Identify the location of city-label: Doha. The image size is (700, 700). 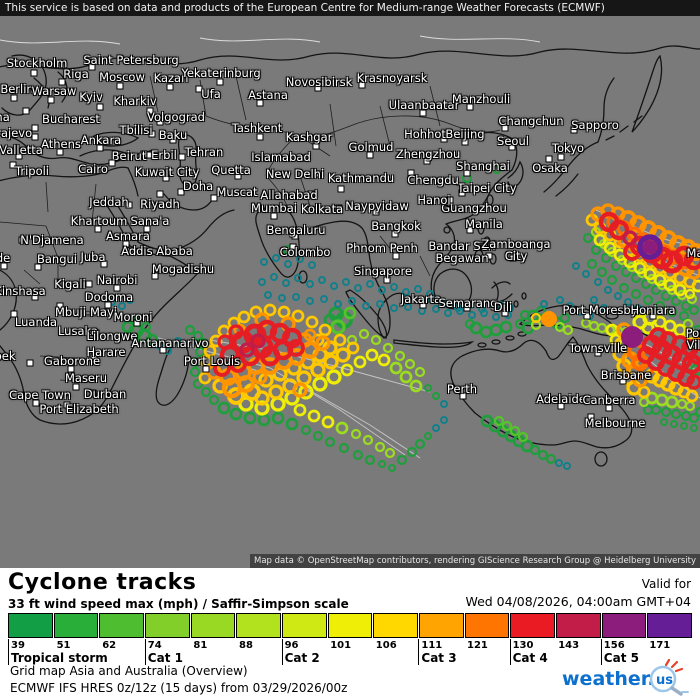
(198, 186).